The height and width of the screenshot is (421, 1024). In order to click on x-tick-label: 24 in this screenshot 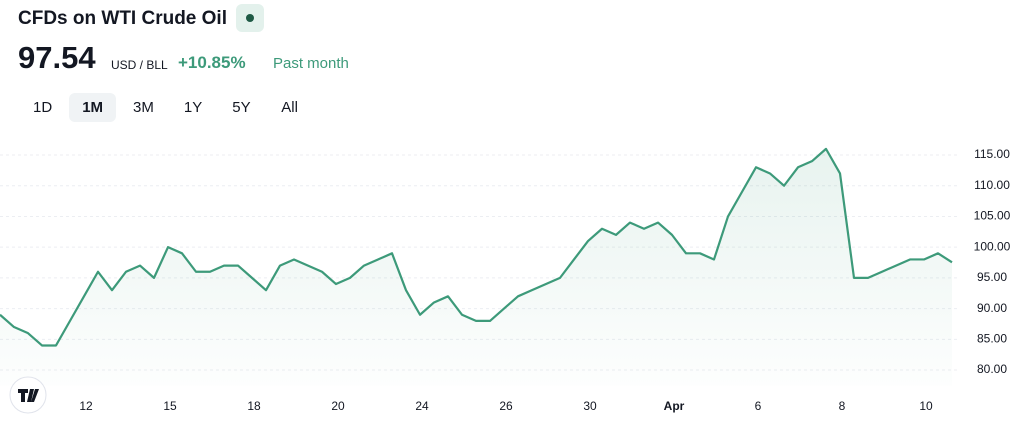, I will do `click(422, 406)`.